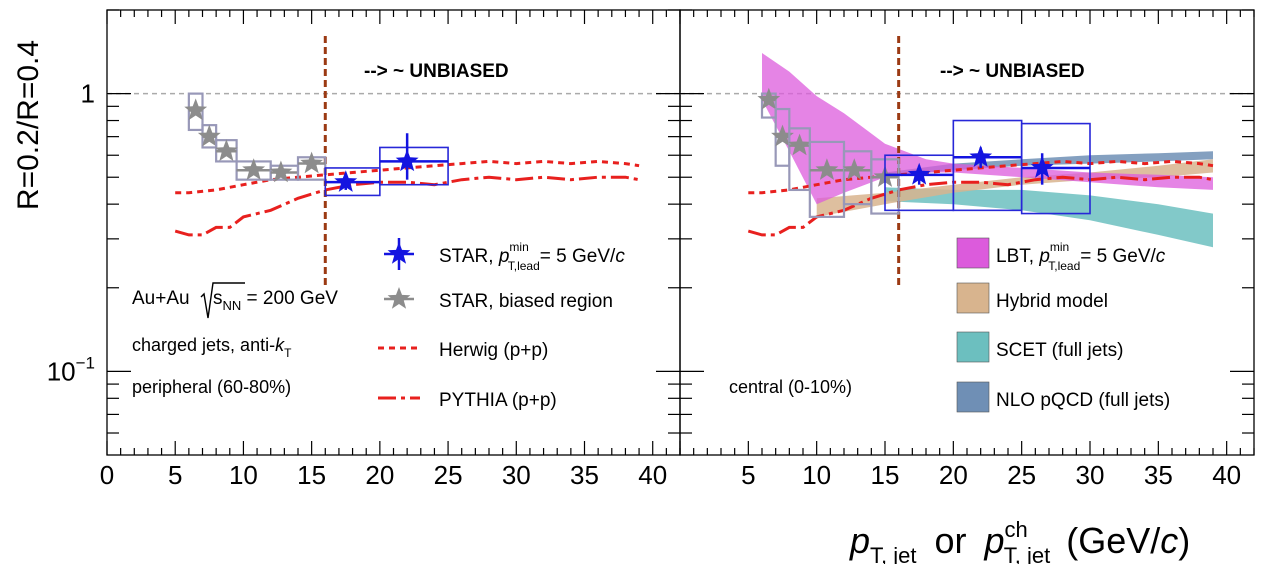 This screenshot has height=564, width=1274. What do you see at coordinates (222, 300) in the screenshot?
I see `sqrt-sign` at bounding box center [222, 300].